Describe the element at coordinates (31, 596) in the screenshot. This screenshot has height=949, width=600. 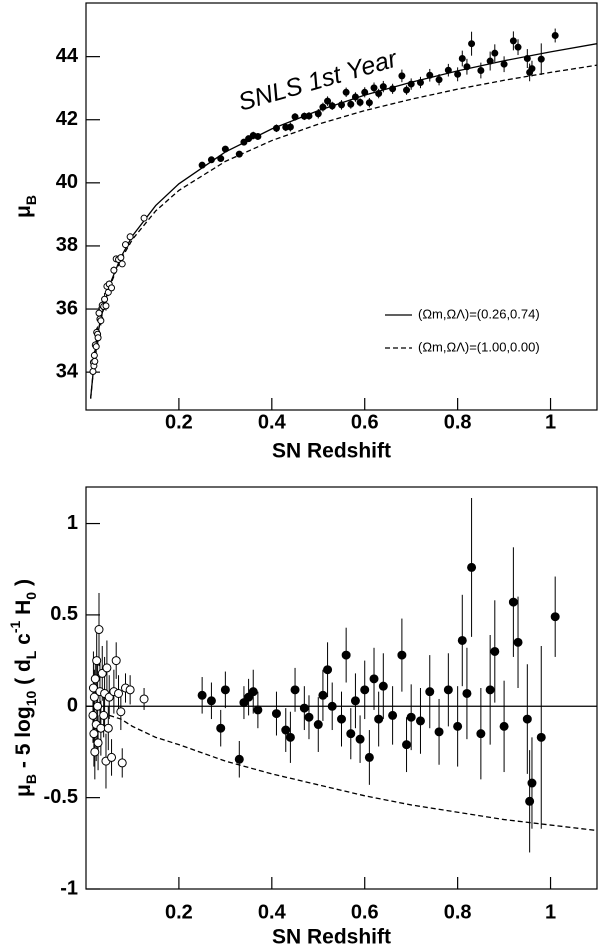
I see `y-axis-title-part: 0` at that location.